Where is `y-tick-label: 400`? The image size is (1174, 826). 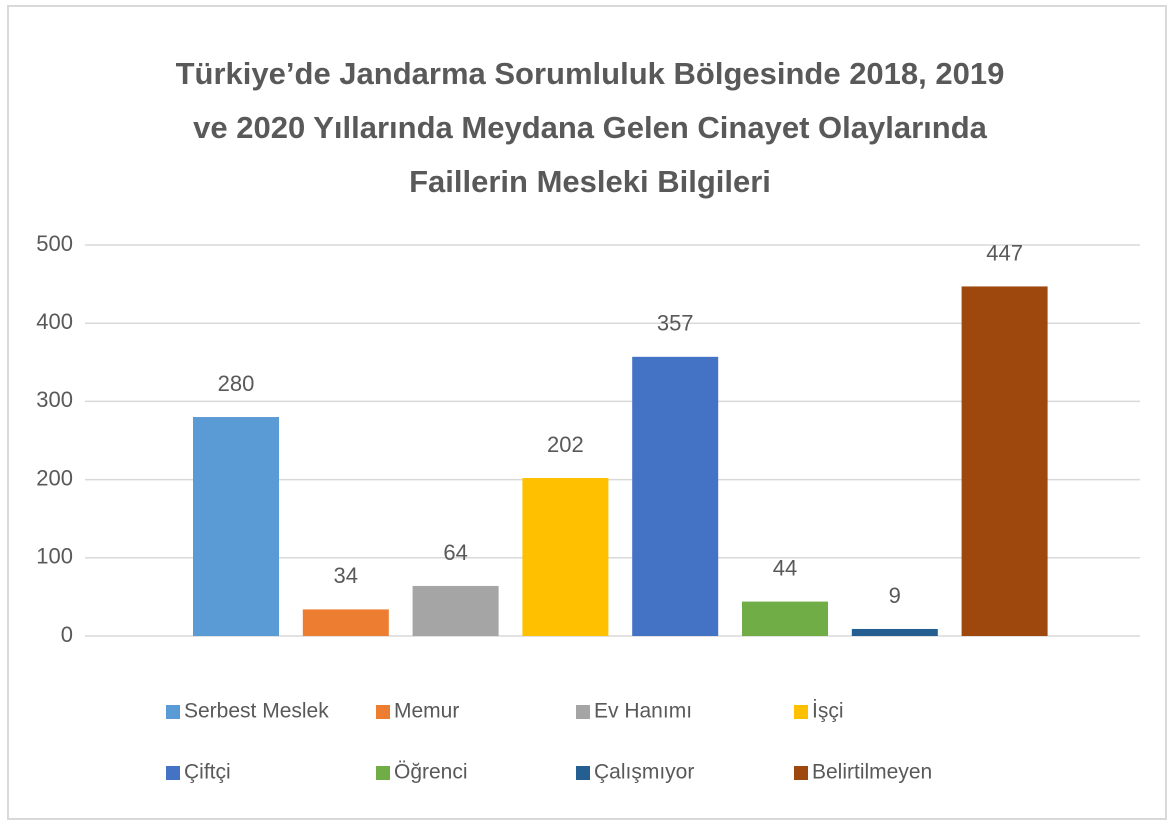
y-tick-label: 400 is located at coordinates (54, 321).